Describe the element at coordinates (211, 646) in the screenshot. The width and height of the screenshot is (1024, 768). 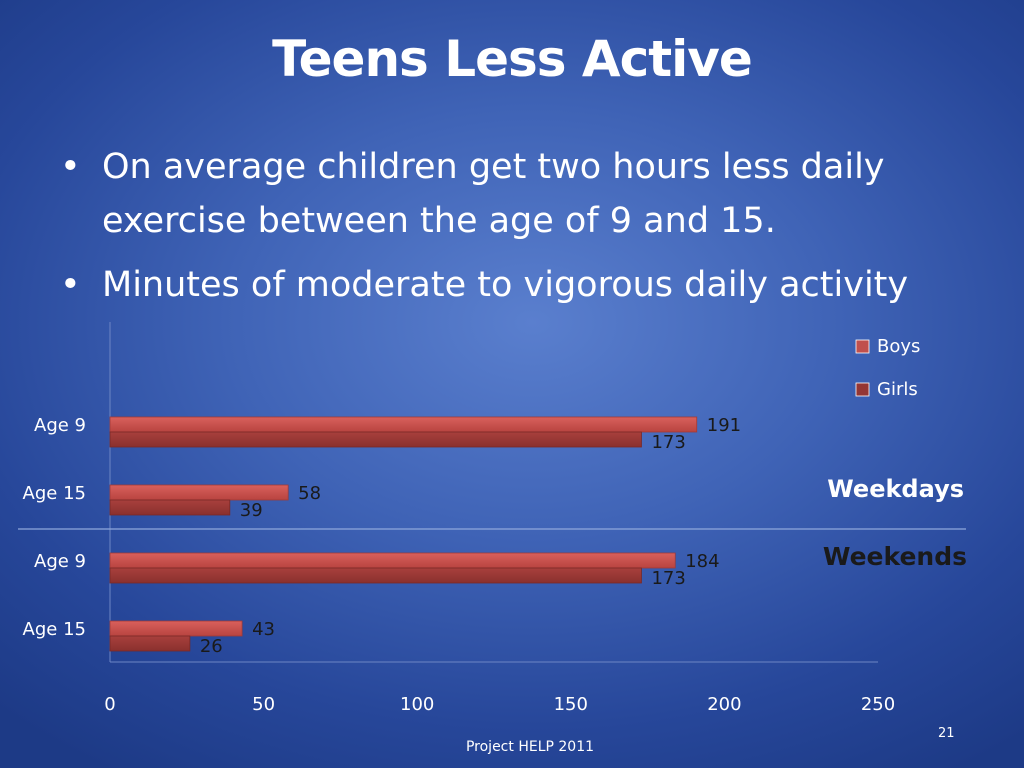
I see `data-label-girls: 26` at that location.